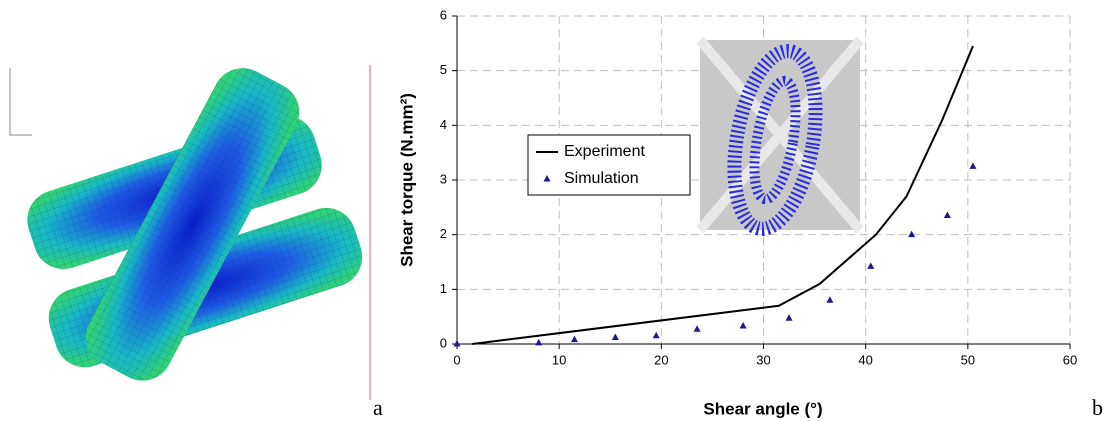 The image size is (1108, 421). I want to click on inset-texture, so click(780, 135).